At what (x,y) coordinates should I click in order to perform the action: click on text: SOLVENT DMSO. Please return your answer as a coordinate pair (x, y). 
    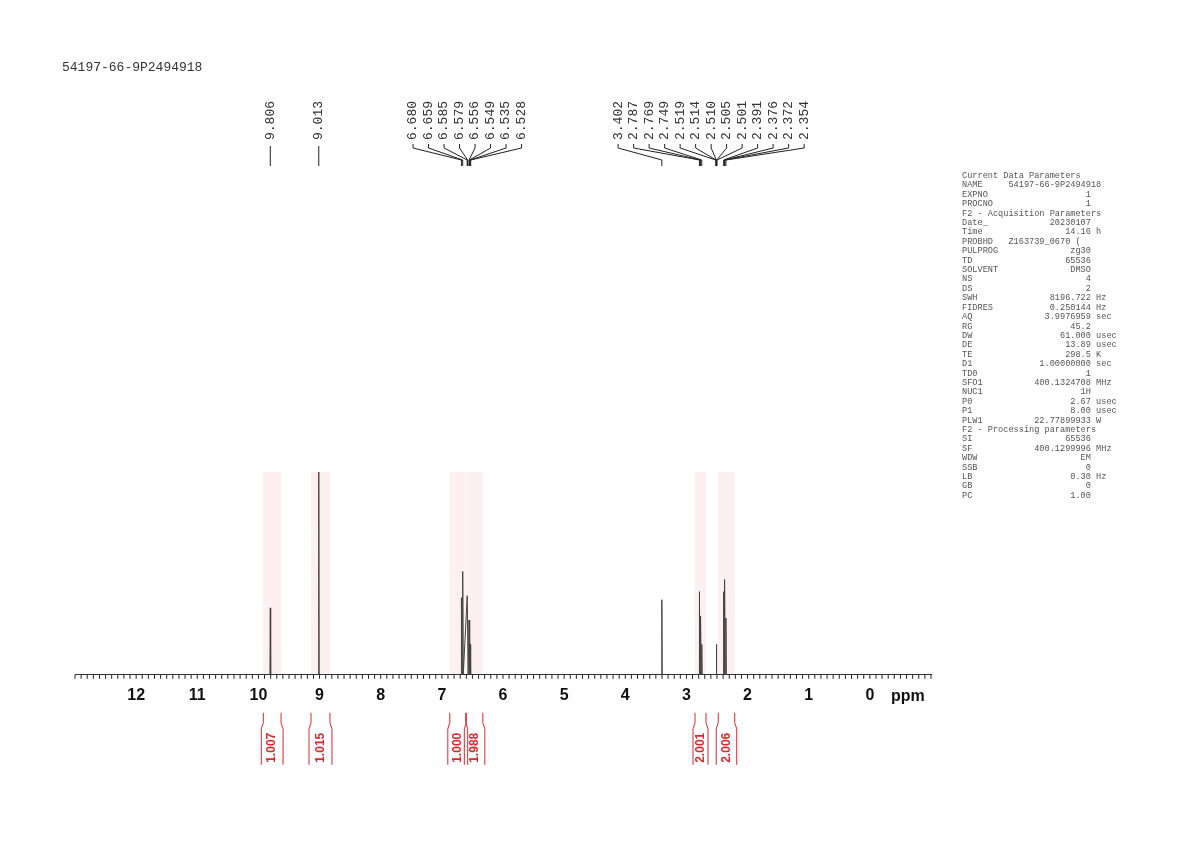
    Looking at the image, I should click on (1027, 270).